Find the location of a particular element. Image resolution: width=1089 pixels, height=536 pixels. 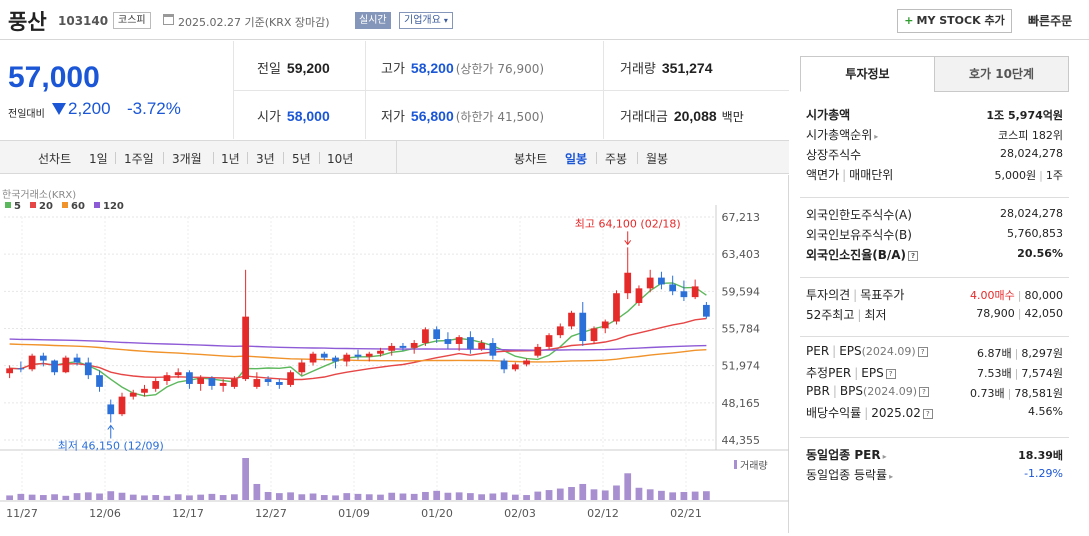

period-3m: 3개월 is located at coordinates (187, 159).